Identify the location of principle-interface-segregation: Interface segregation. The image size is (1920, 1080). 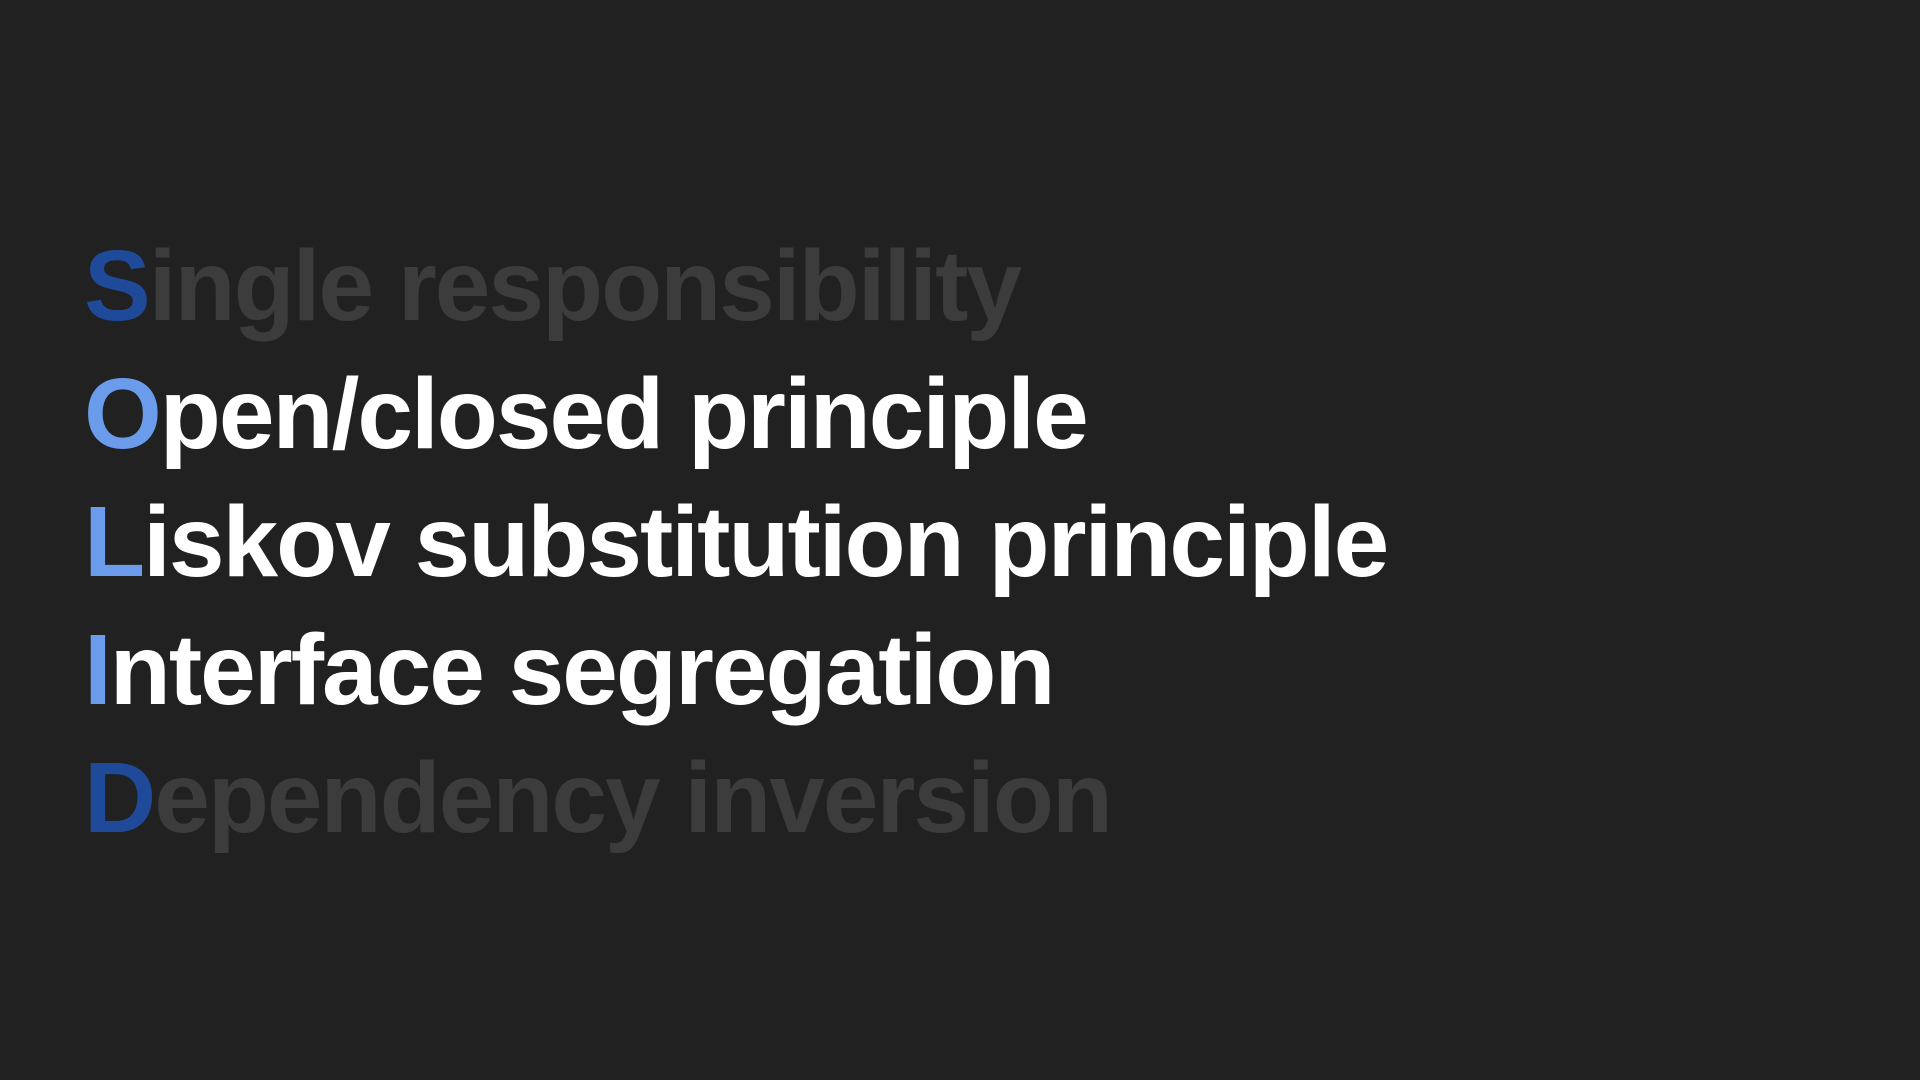
(735, 670).